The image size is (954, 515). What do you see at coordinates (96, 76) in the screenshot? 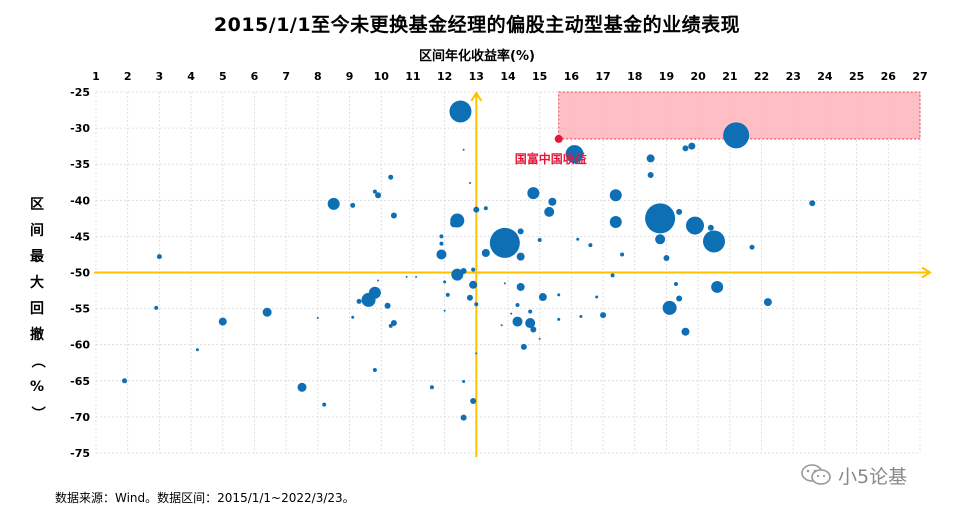
I see `x-tick-label: 1` at bounding box center [96, 76].